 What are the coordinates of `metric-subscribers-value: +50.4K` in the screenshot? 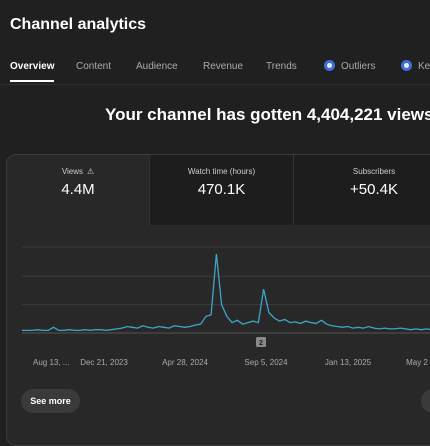 It's located at (374, 189).